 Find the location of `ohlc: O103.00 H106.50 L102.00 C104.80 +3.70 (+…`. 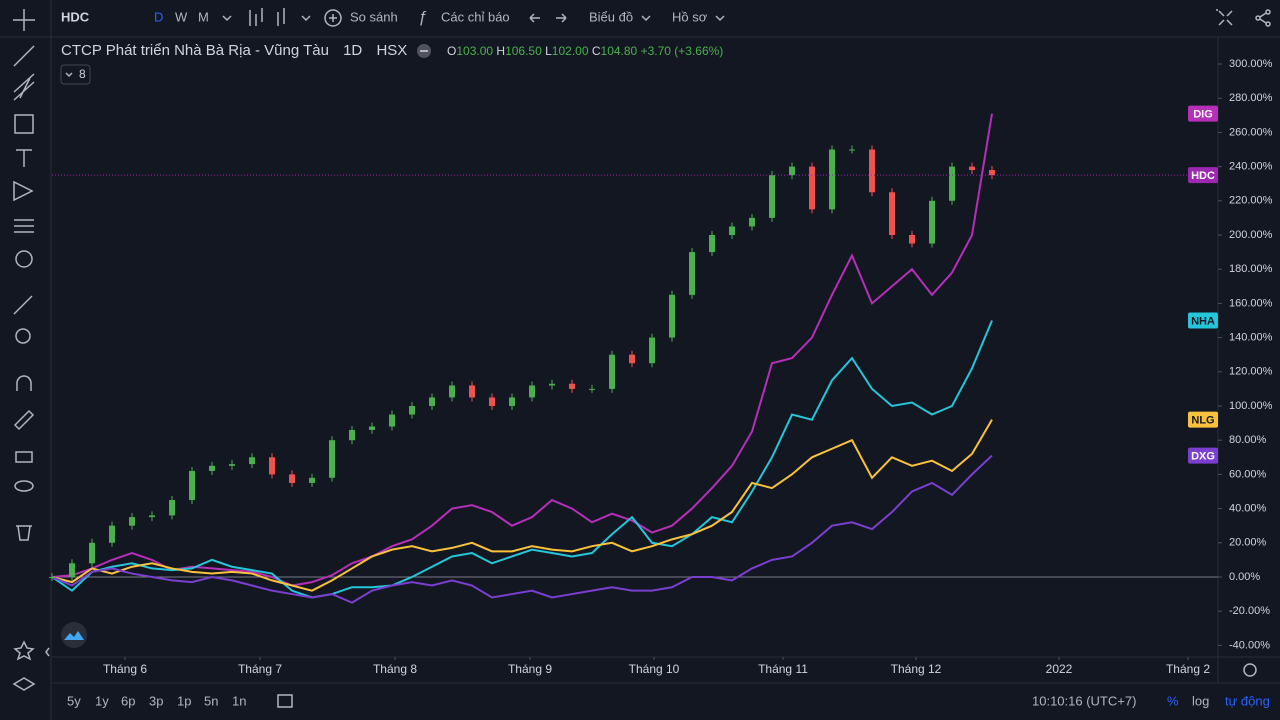

ohlc: O103.00 H106.50 L102.00 C104.80 +3.70 (+… is located at coordinates (585, 51).